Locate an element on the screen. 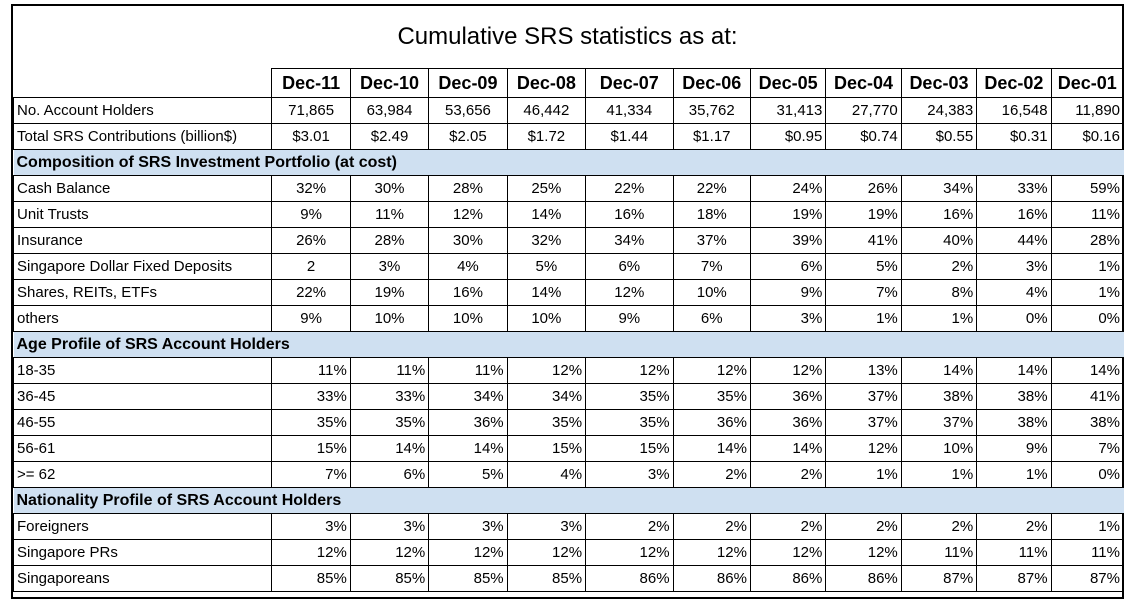 This screenshot has width=1133, height=605. row-label: 46-55 is located at coordinates (142, 422).